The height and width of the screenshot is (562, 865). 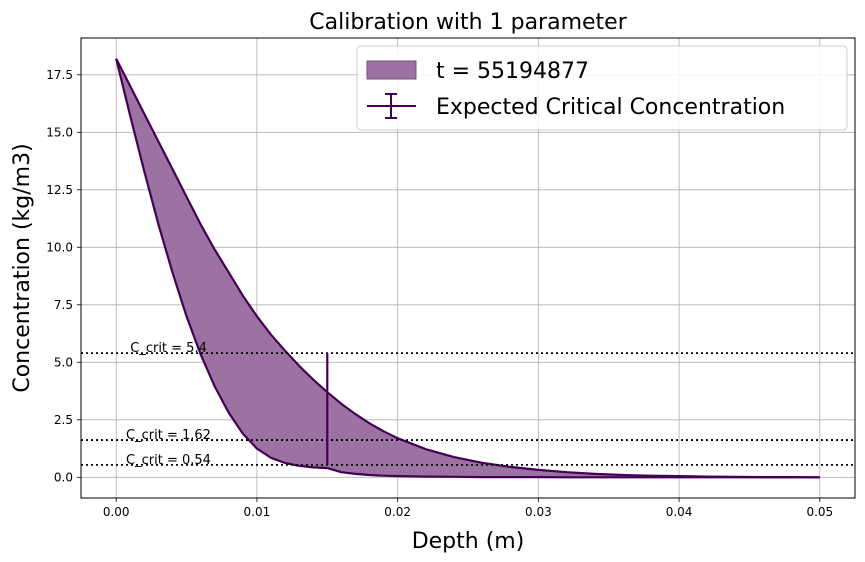 I want to click on y-tick-label: 5.0, so click(x=63, y=362).